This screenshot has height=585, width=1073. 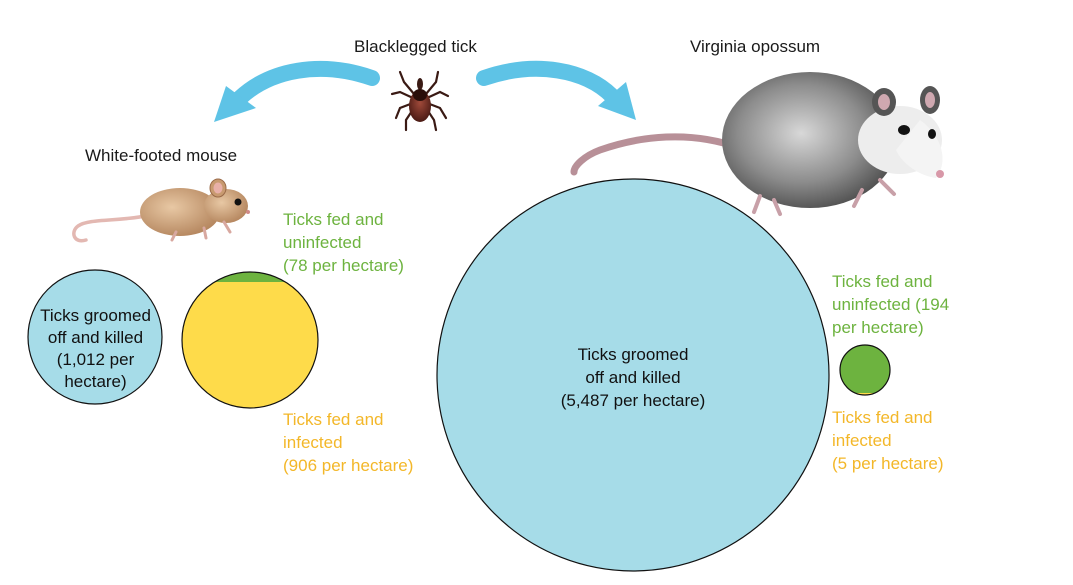 I want to click on mouse-infected-label: Ticks fed and infected (906 per hectare), so click(x=348, y=442).